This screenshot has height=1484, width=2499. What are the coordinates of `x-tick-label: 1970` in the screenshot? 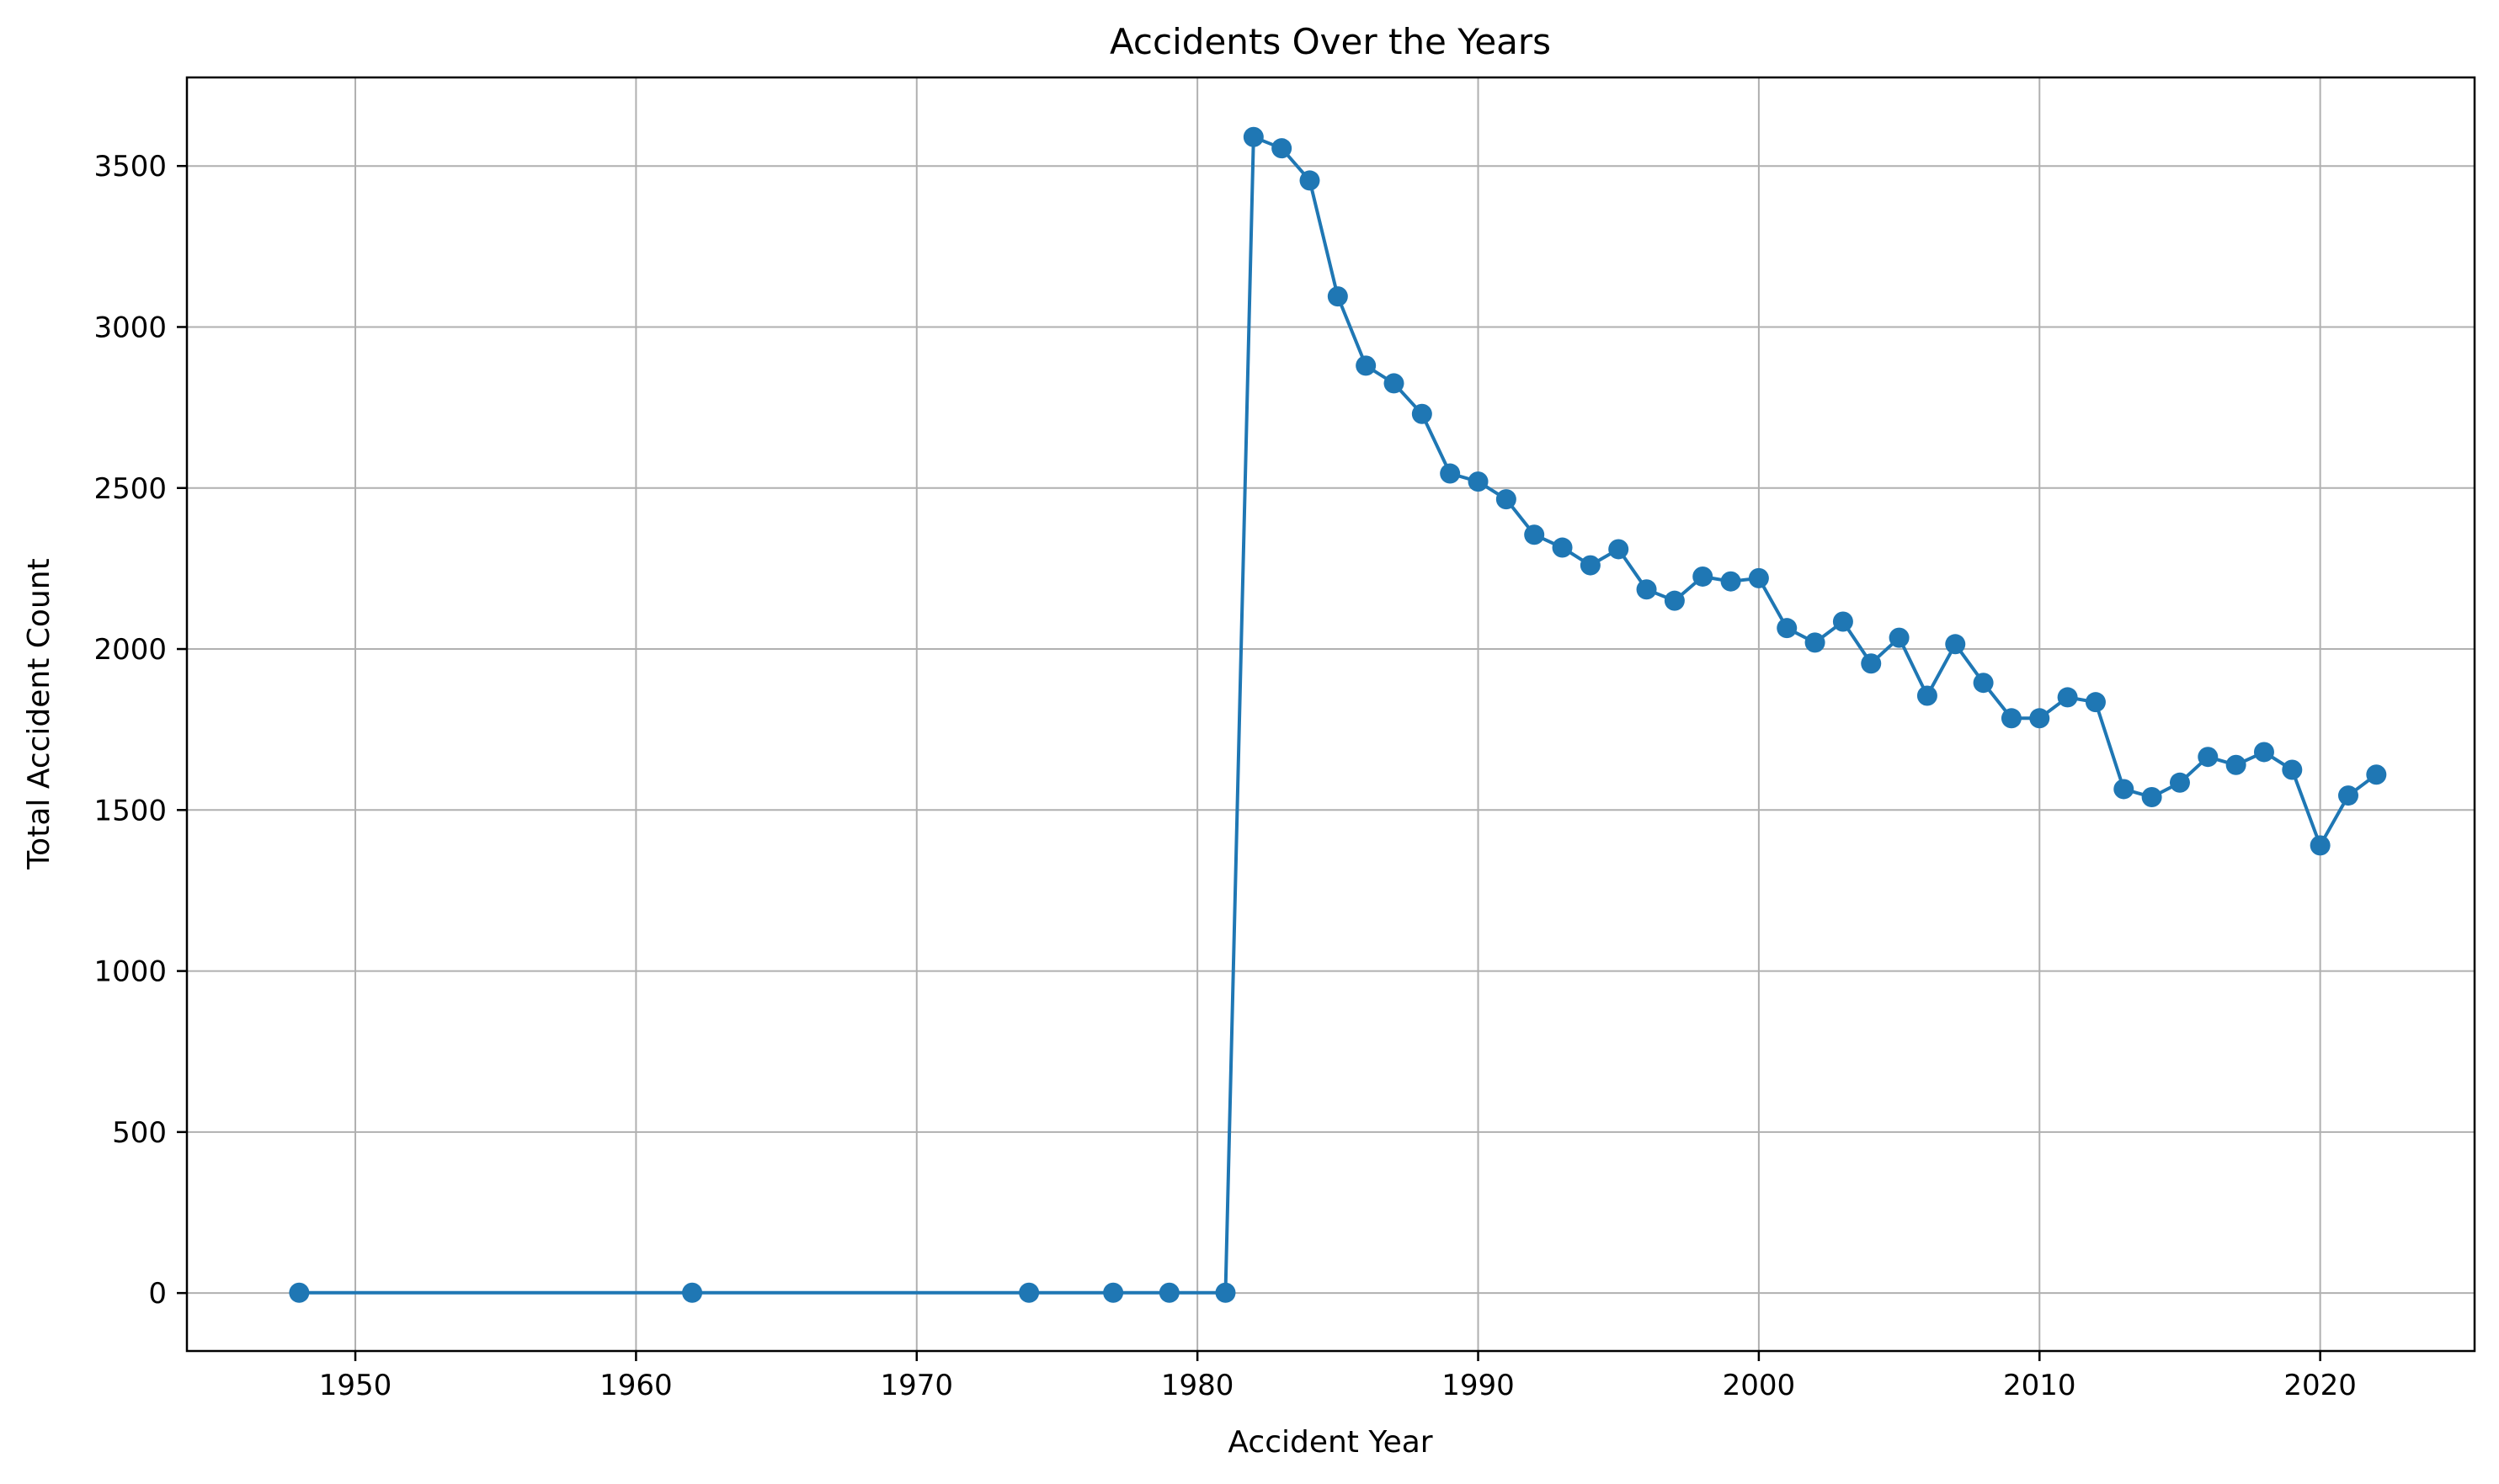 It's located at (917, 1385).